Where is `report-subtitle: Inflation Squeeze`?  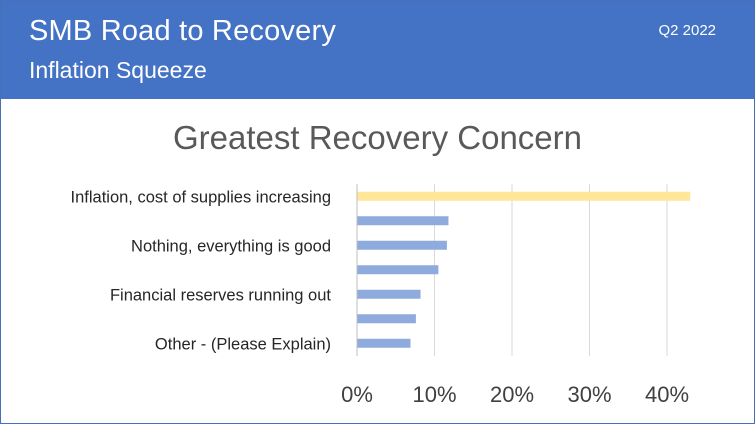 report-subtitle: Inflation Squeeze is located at coordinates (118, 70).